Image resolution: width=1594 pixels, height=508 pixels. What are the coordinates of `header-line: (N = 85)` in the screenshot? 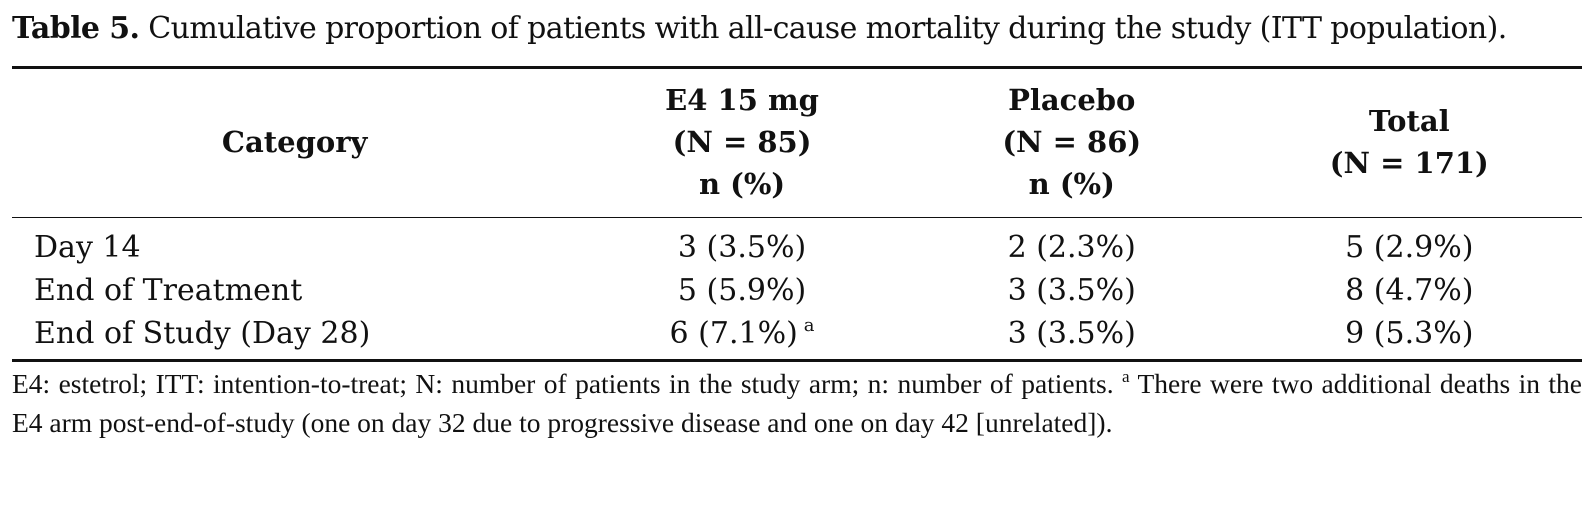 It's located at (742, 142).